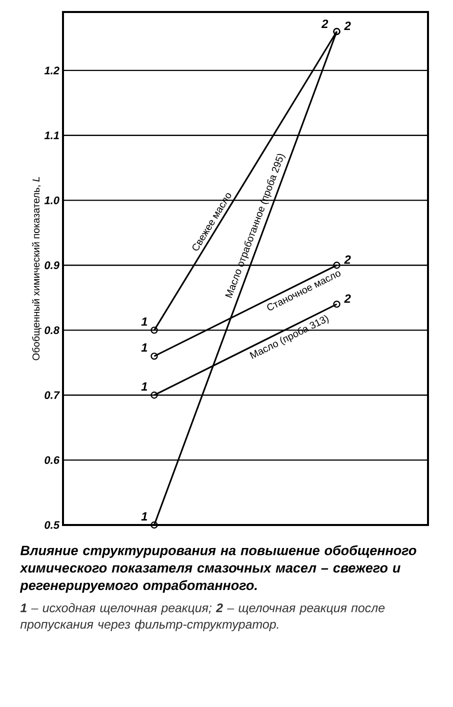 This screenshot has height=707, width=453. What do you see at coordinates (218, 569) in the screenshot?
I see `text: Влияние структурирования на повышение обобщенного химического показателя смазочных масел – свежего и регенерируемого отработанного.` at bounding box center [218, 569].